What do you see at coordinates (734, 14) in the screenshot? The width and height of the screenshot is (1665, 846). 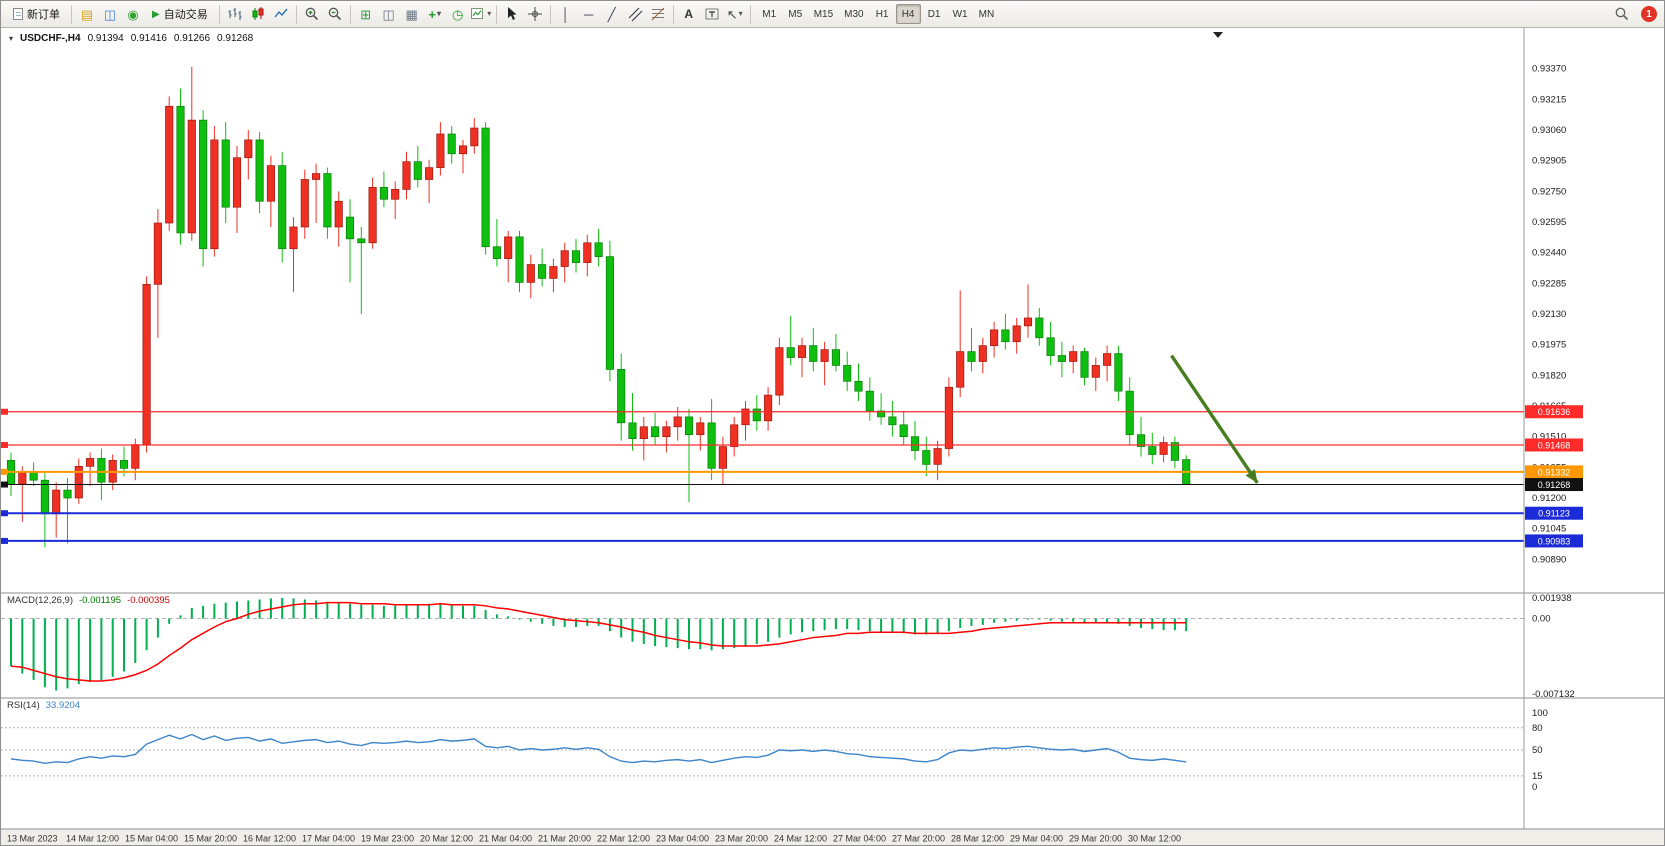 I see `shapes-tool-icon: ↖ ▾` at bounding box center [734, 14].